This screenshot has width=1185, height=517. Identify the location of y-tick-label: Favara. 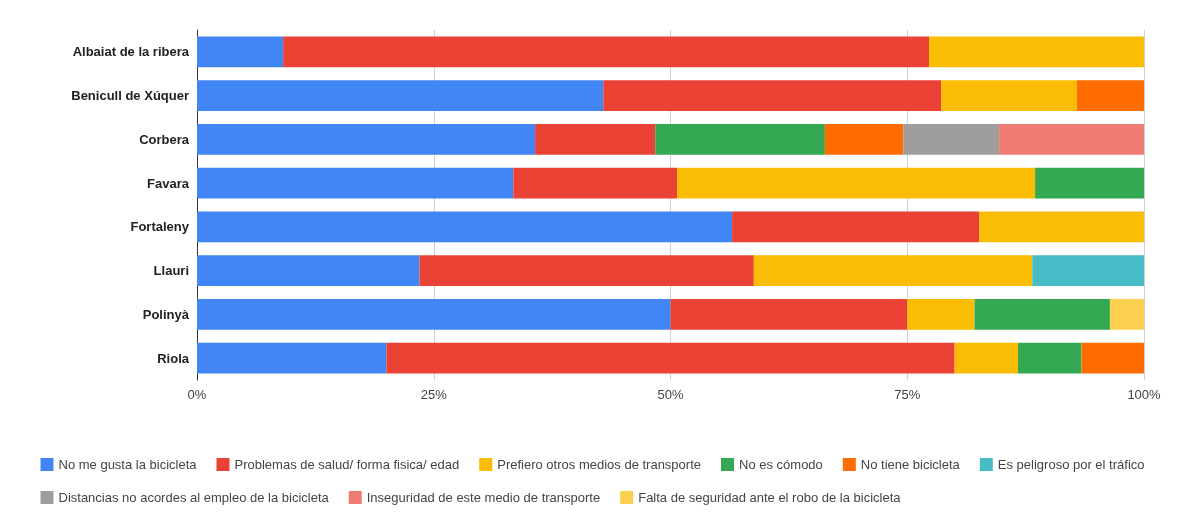
(168, 183).